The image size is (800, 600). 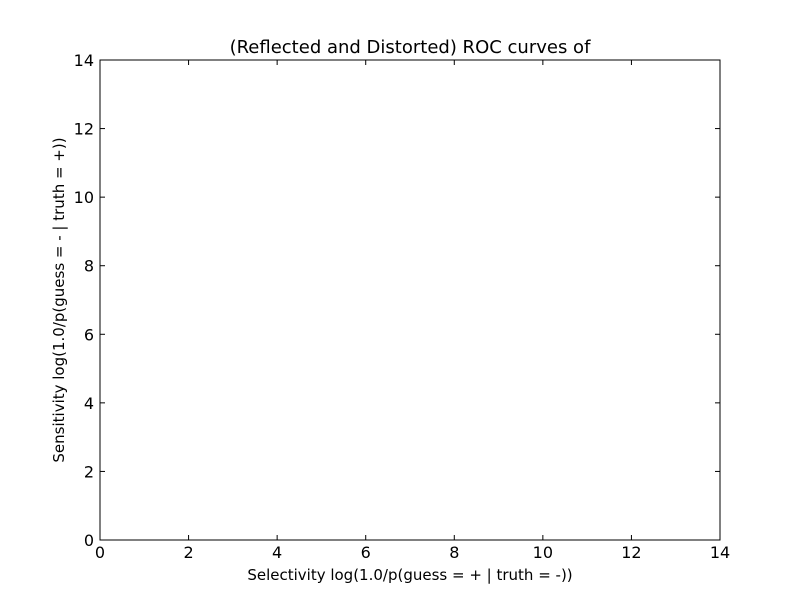 What do you see at coordinates (720, 552) in the screenshot?
I see `x-tick-label: 14` at bounding box center [720, 552].